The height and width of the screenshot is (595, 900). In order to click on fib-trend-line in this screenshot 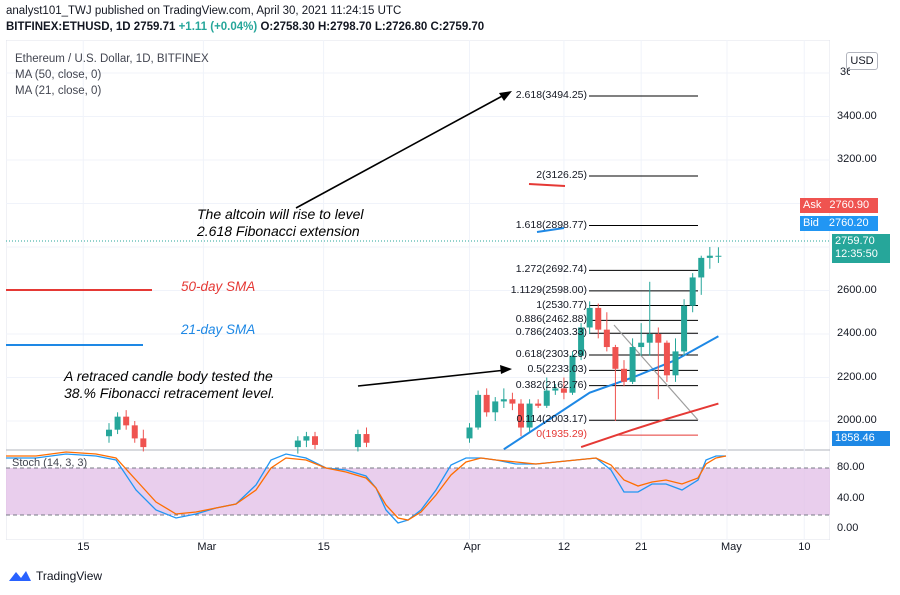, I will do `click(656, 372)`.